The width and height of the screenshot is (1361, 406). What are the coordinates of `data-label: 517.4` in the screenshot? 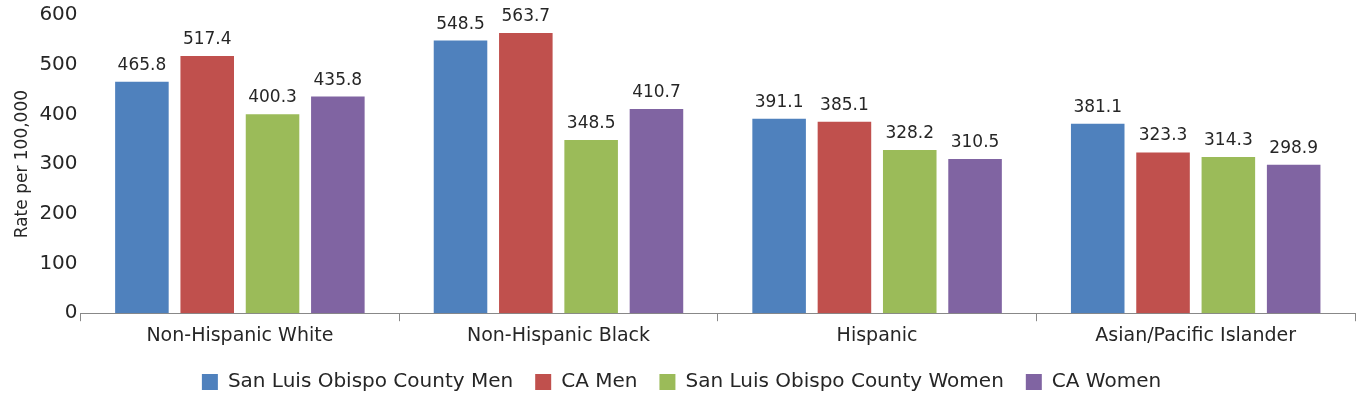 It's located at (207, 37).